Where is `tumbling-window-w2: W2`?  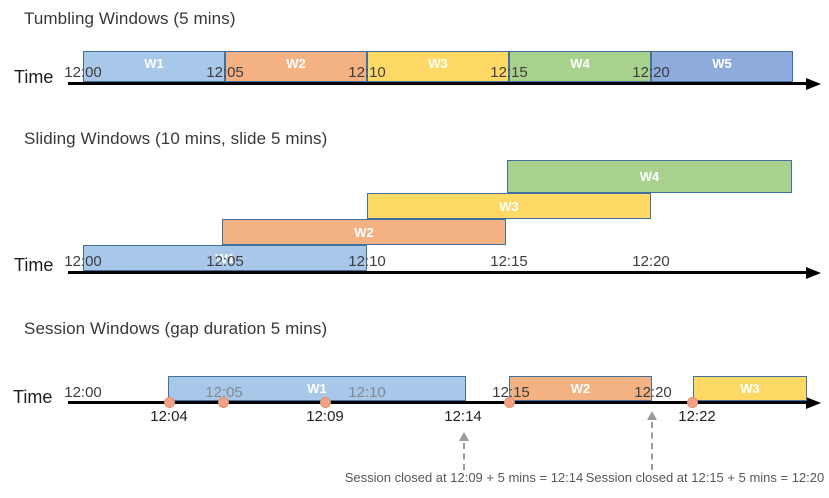 tumbling-window-w2: W2 is located at coordinates (296, 66).